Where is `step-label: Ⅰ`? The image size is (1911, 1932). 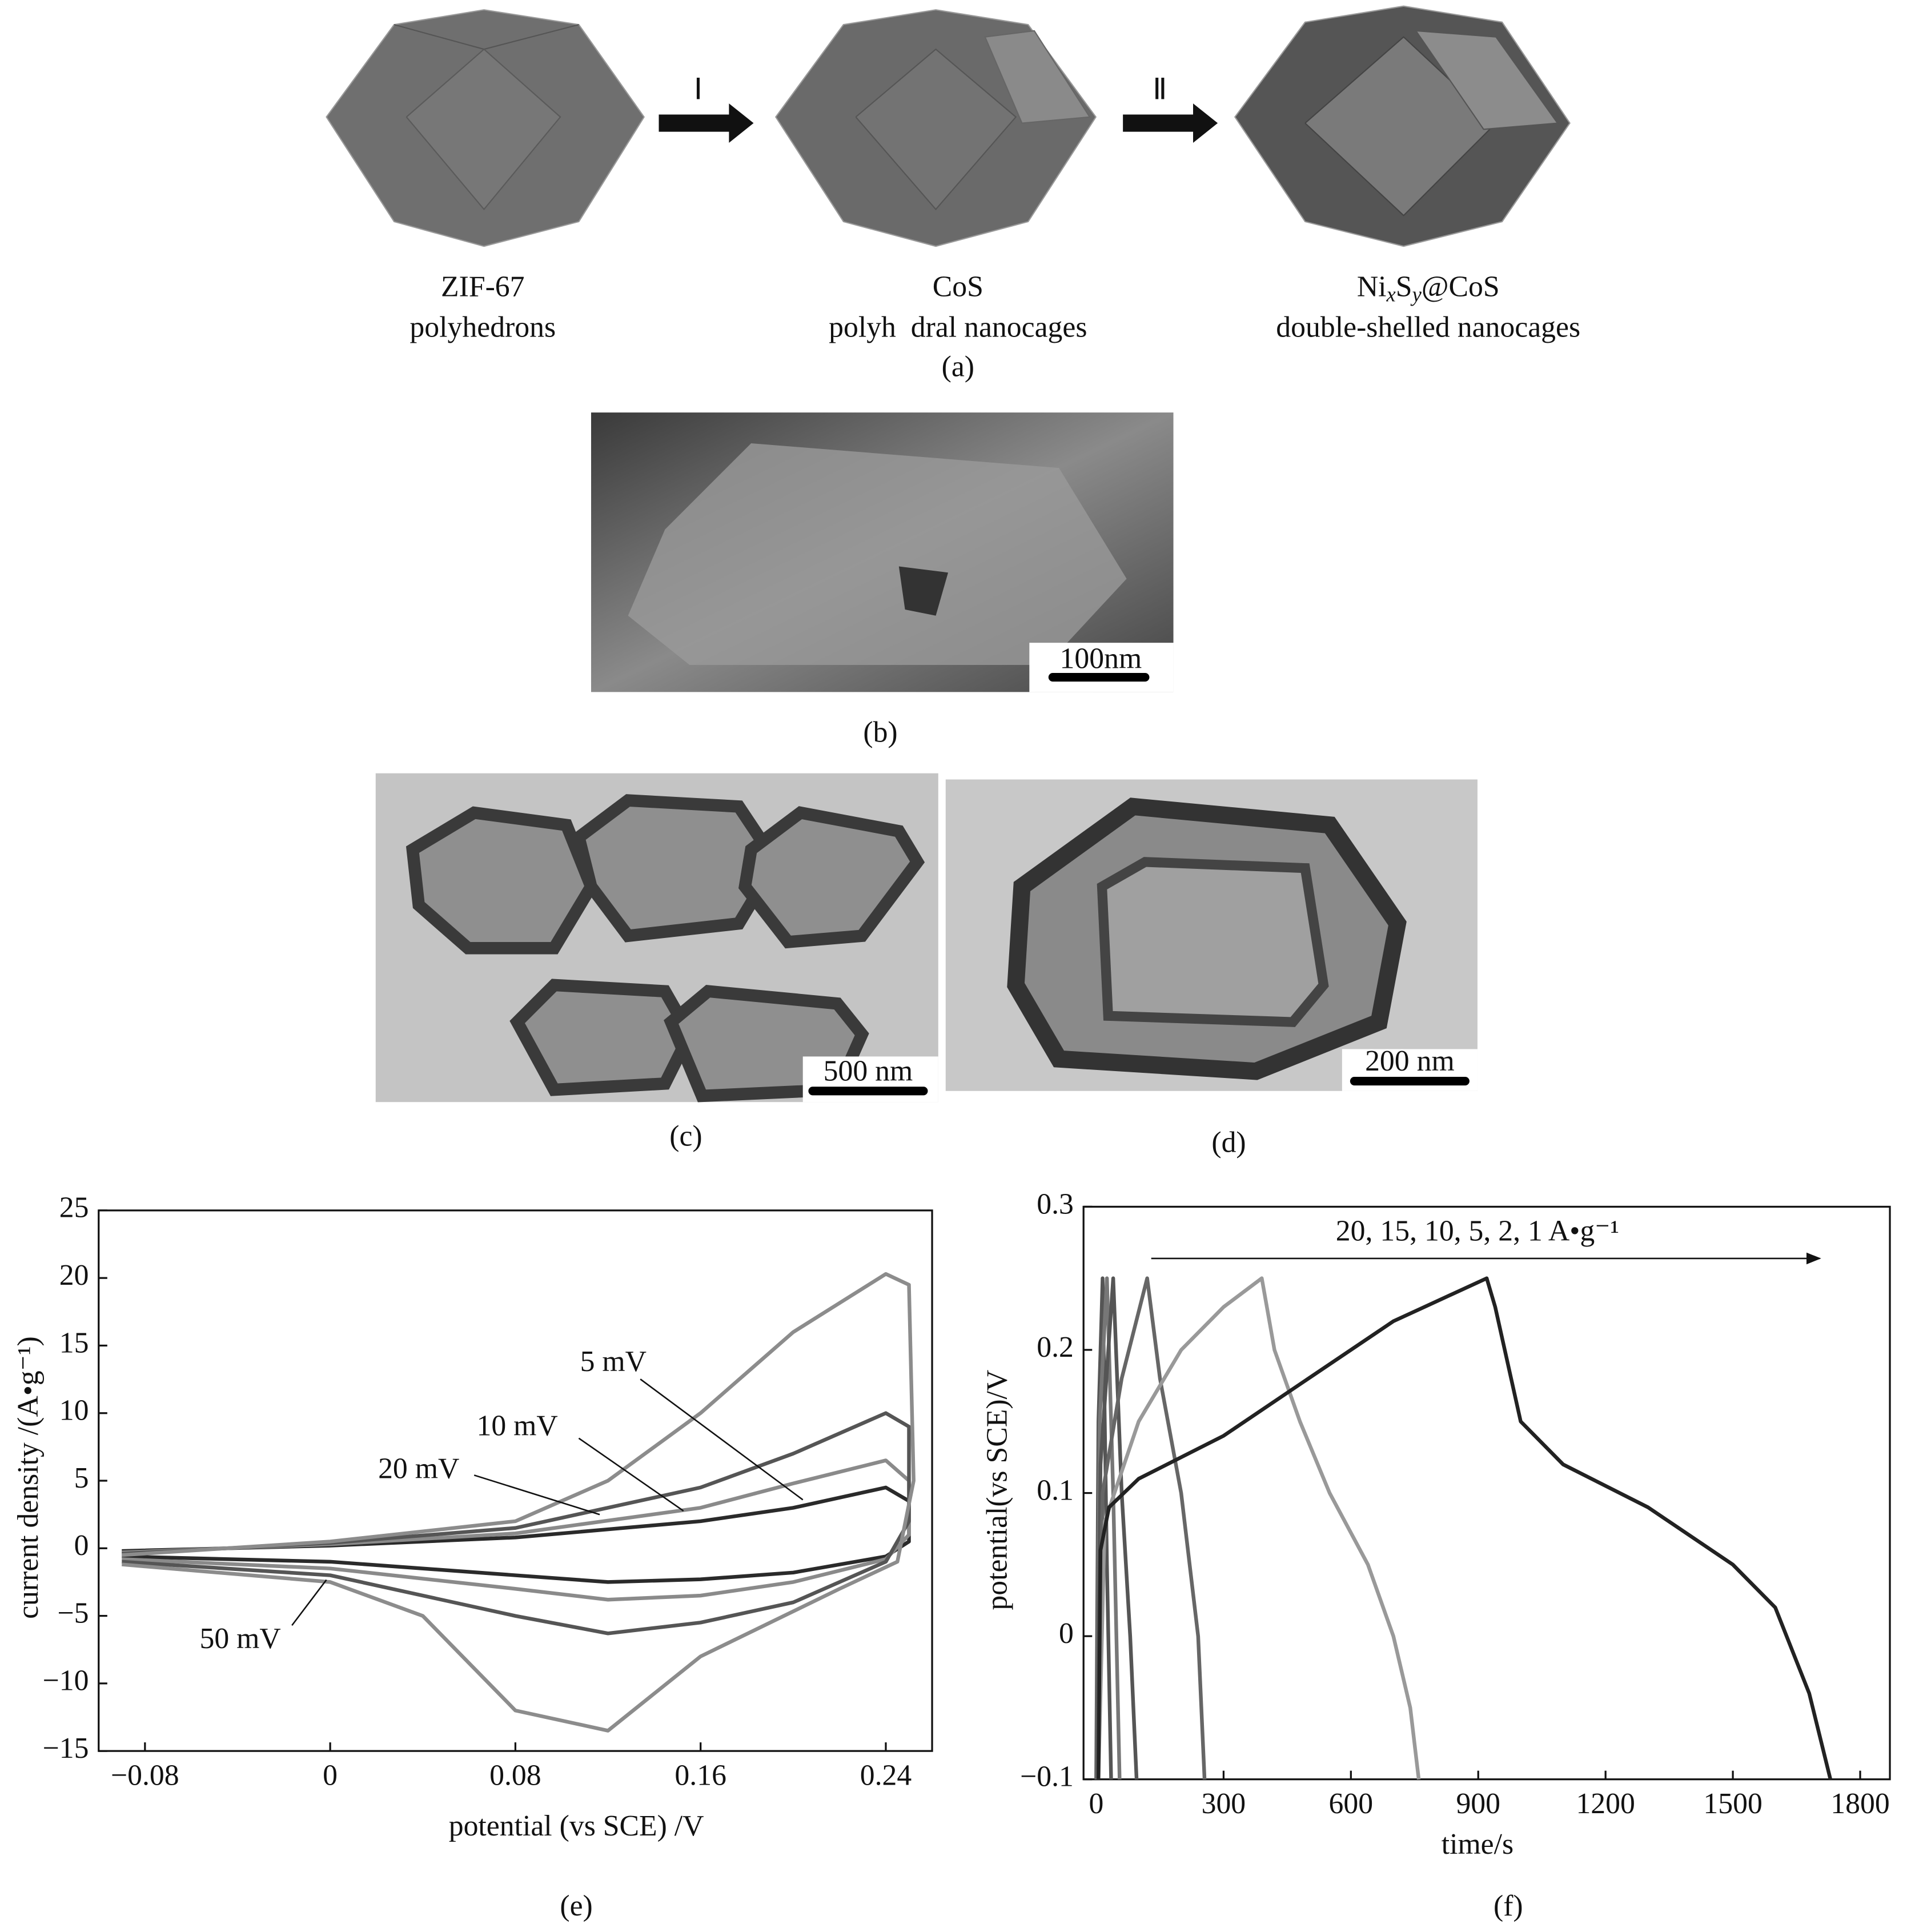
step-label: Ⅰ is located at coordinates (698, 90).